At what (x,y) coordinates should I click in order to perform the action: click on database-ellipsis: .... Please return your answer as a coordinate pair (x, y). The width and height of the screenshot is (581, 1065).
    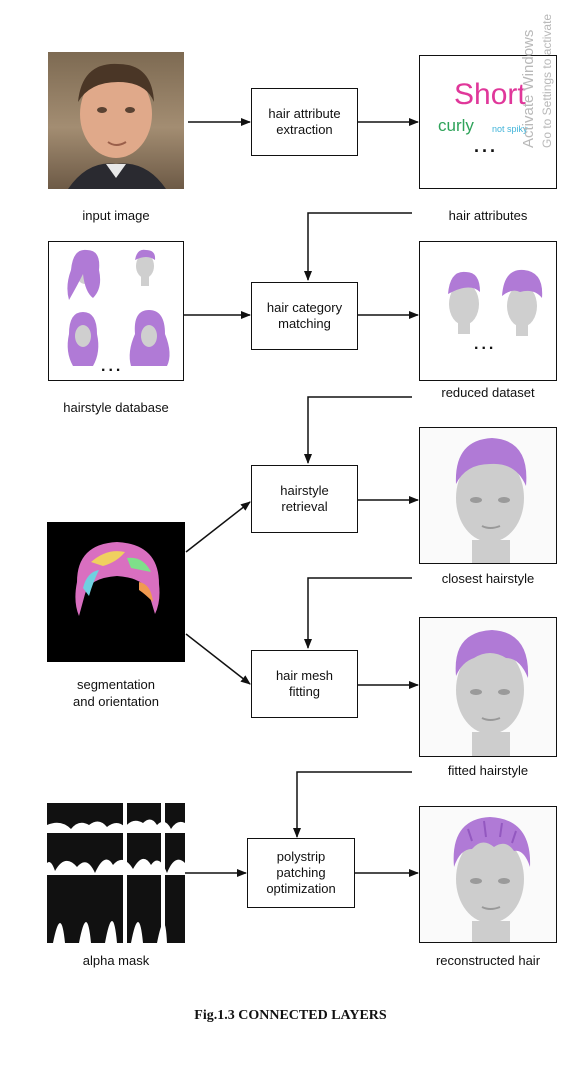
    Looking at the image, I should click on (112, 366).